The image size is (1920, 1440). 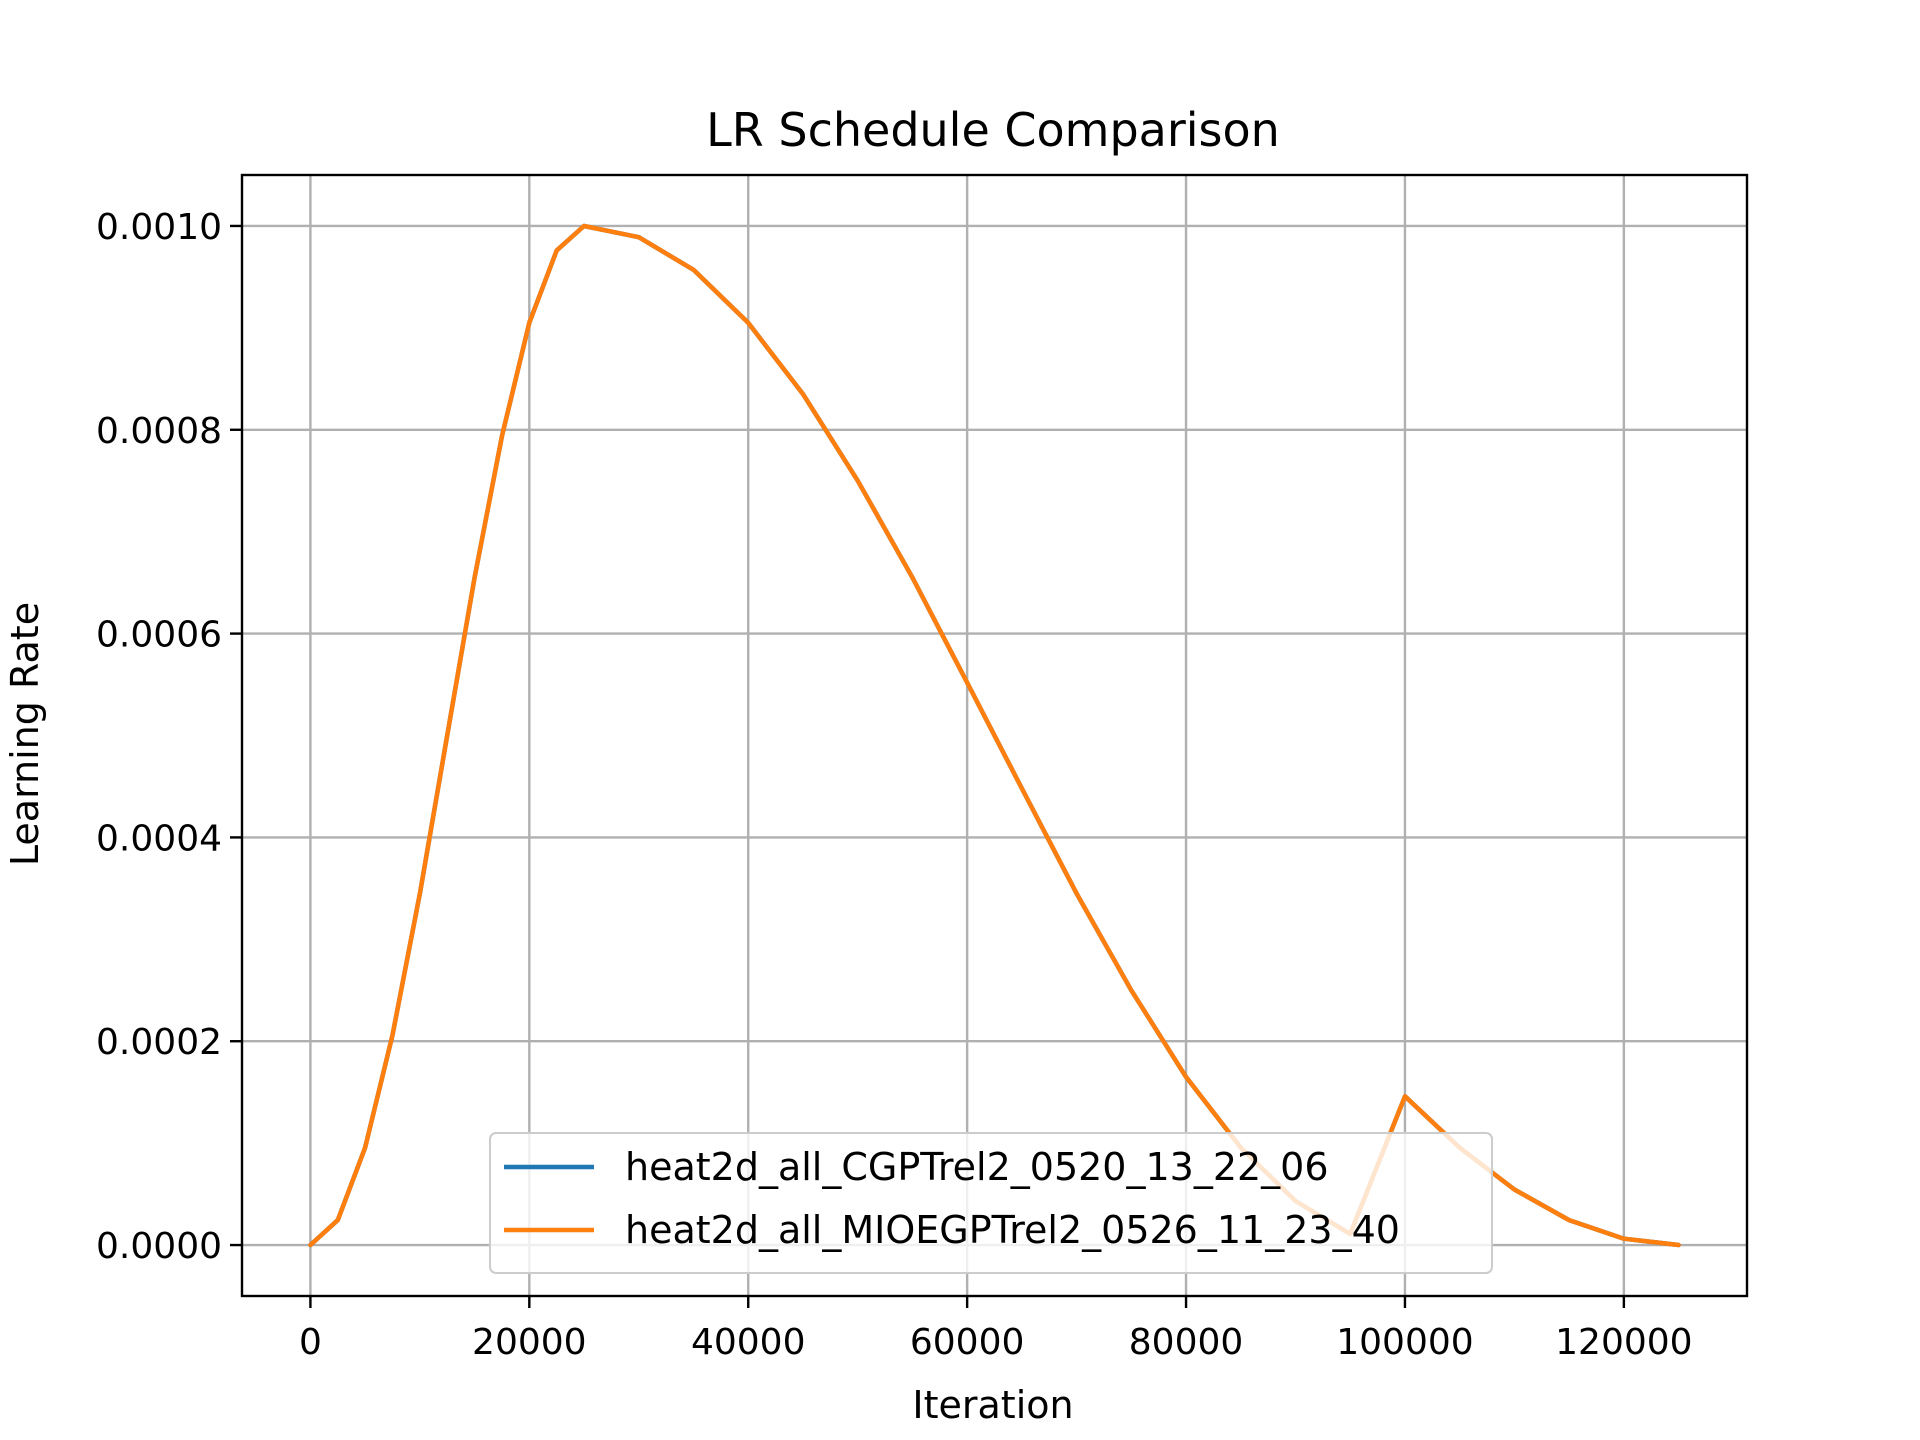 What do you see at coordinates (310, 1342) in the screenshot?
I see `x-tick-label: 0` at bounding box center [310, 1342].